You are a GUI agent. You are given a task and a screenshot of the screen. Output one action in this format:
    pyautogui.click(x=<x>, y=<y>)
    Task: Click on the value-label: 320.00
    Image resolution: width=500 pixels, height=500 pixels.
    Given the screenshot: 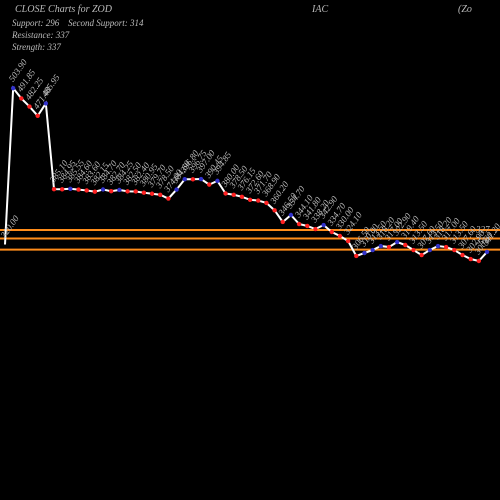 What is the action you would take?
    pyautogui.click(x=10, y=226)
    